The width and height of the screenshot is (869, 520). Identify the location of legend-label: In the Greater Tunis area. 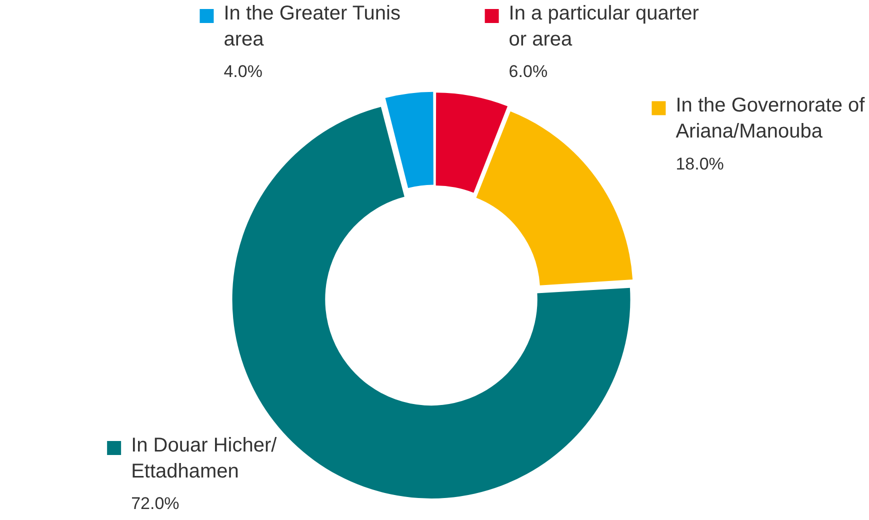
(312, 26).